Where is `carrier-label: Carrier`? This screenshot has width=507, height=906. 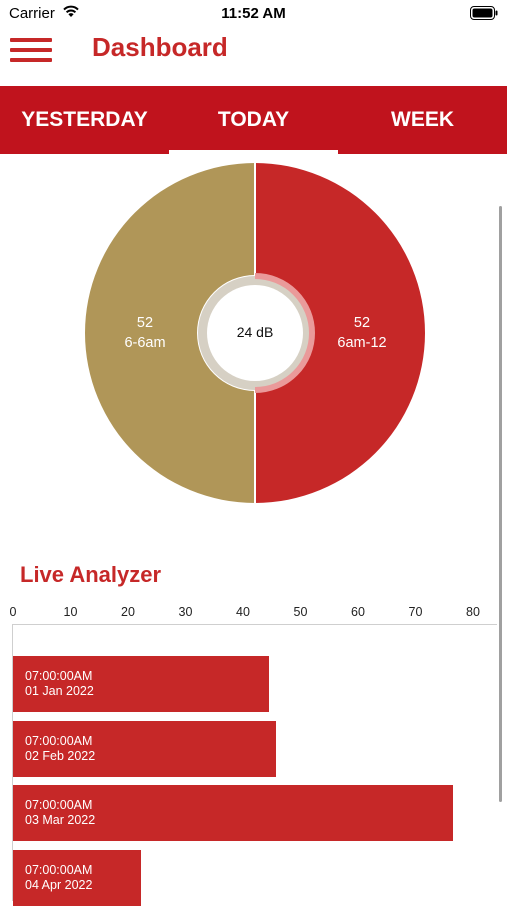 carrier-label: Carrier is located at coordinates (32, 13).